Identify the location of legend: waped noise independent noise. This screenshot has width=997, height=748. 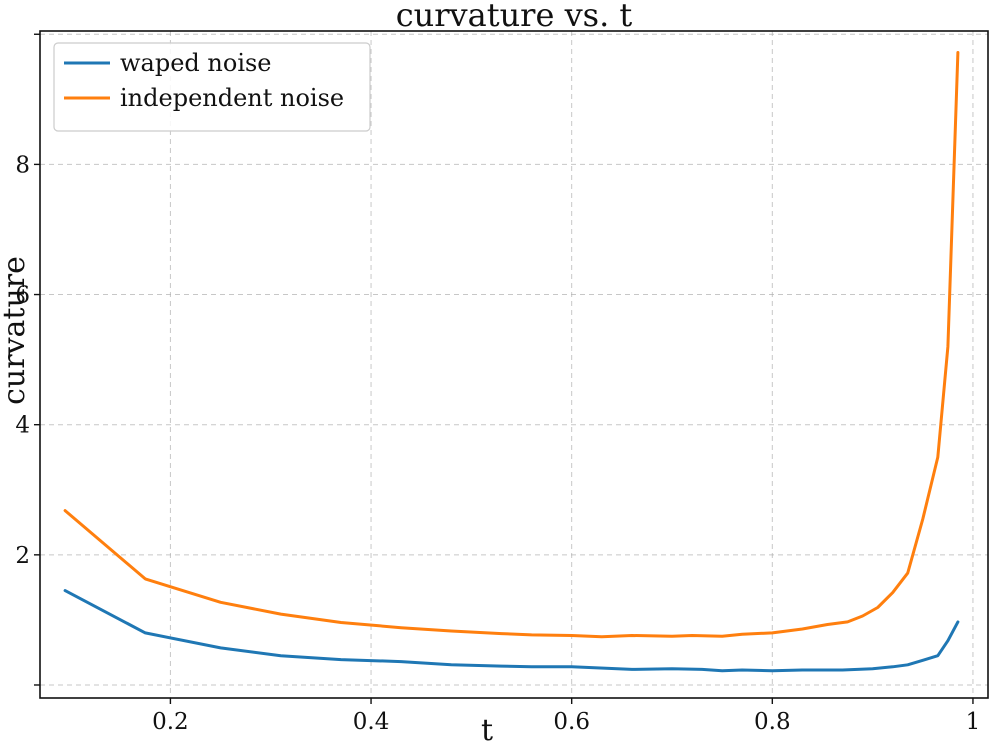
(212, 87).